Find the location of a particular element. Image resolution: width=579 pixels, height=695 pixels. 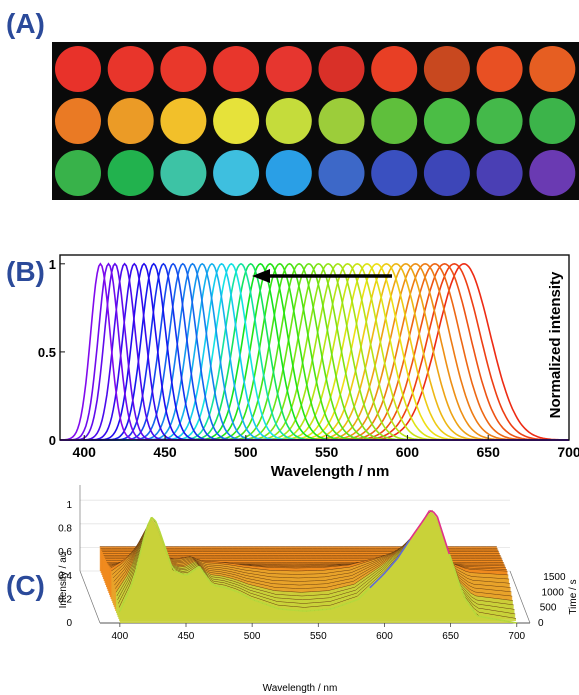

x-tick-label: 700 is located at coordinates (568, 452).